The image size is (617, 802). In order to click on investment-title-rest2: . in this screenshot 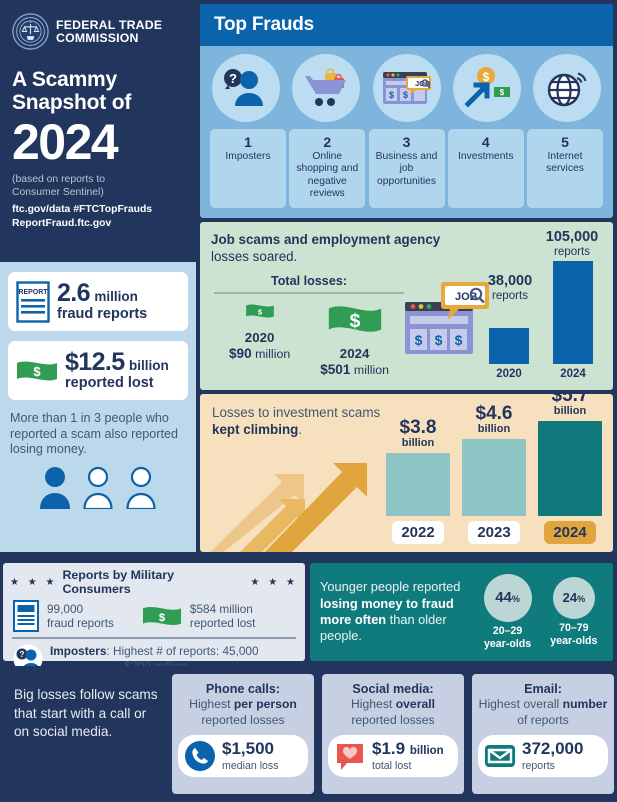, I will do `click(300, 429)`.